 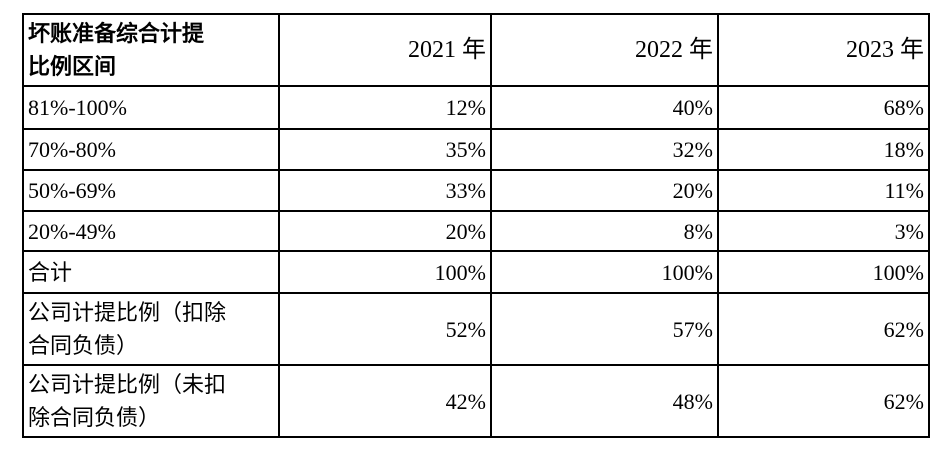 What do you see at coordinates (385, 329) in the screenshot?
I see `cell-2021: 52%` at bounding box center [385, 329].